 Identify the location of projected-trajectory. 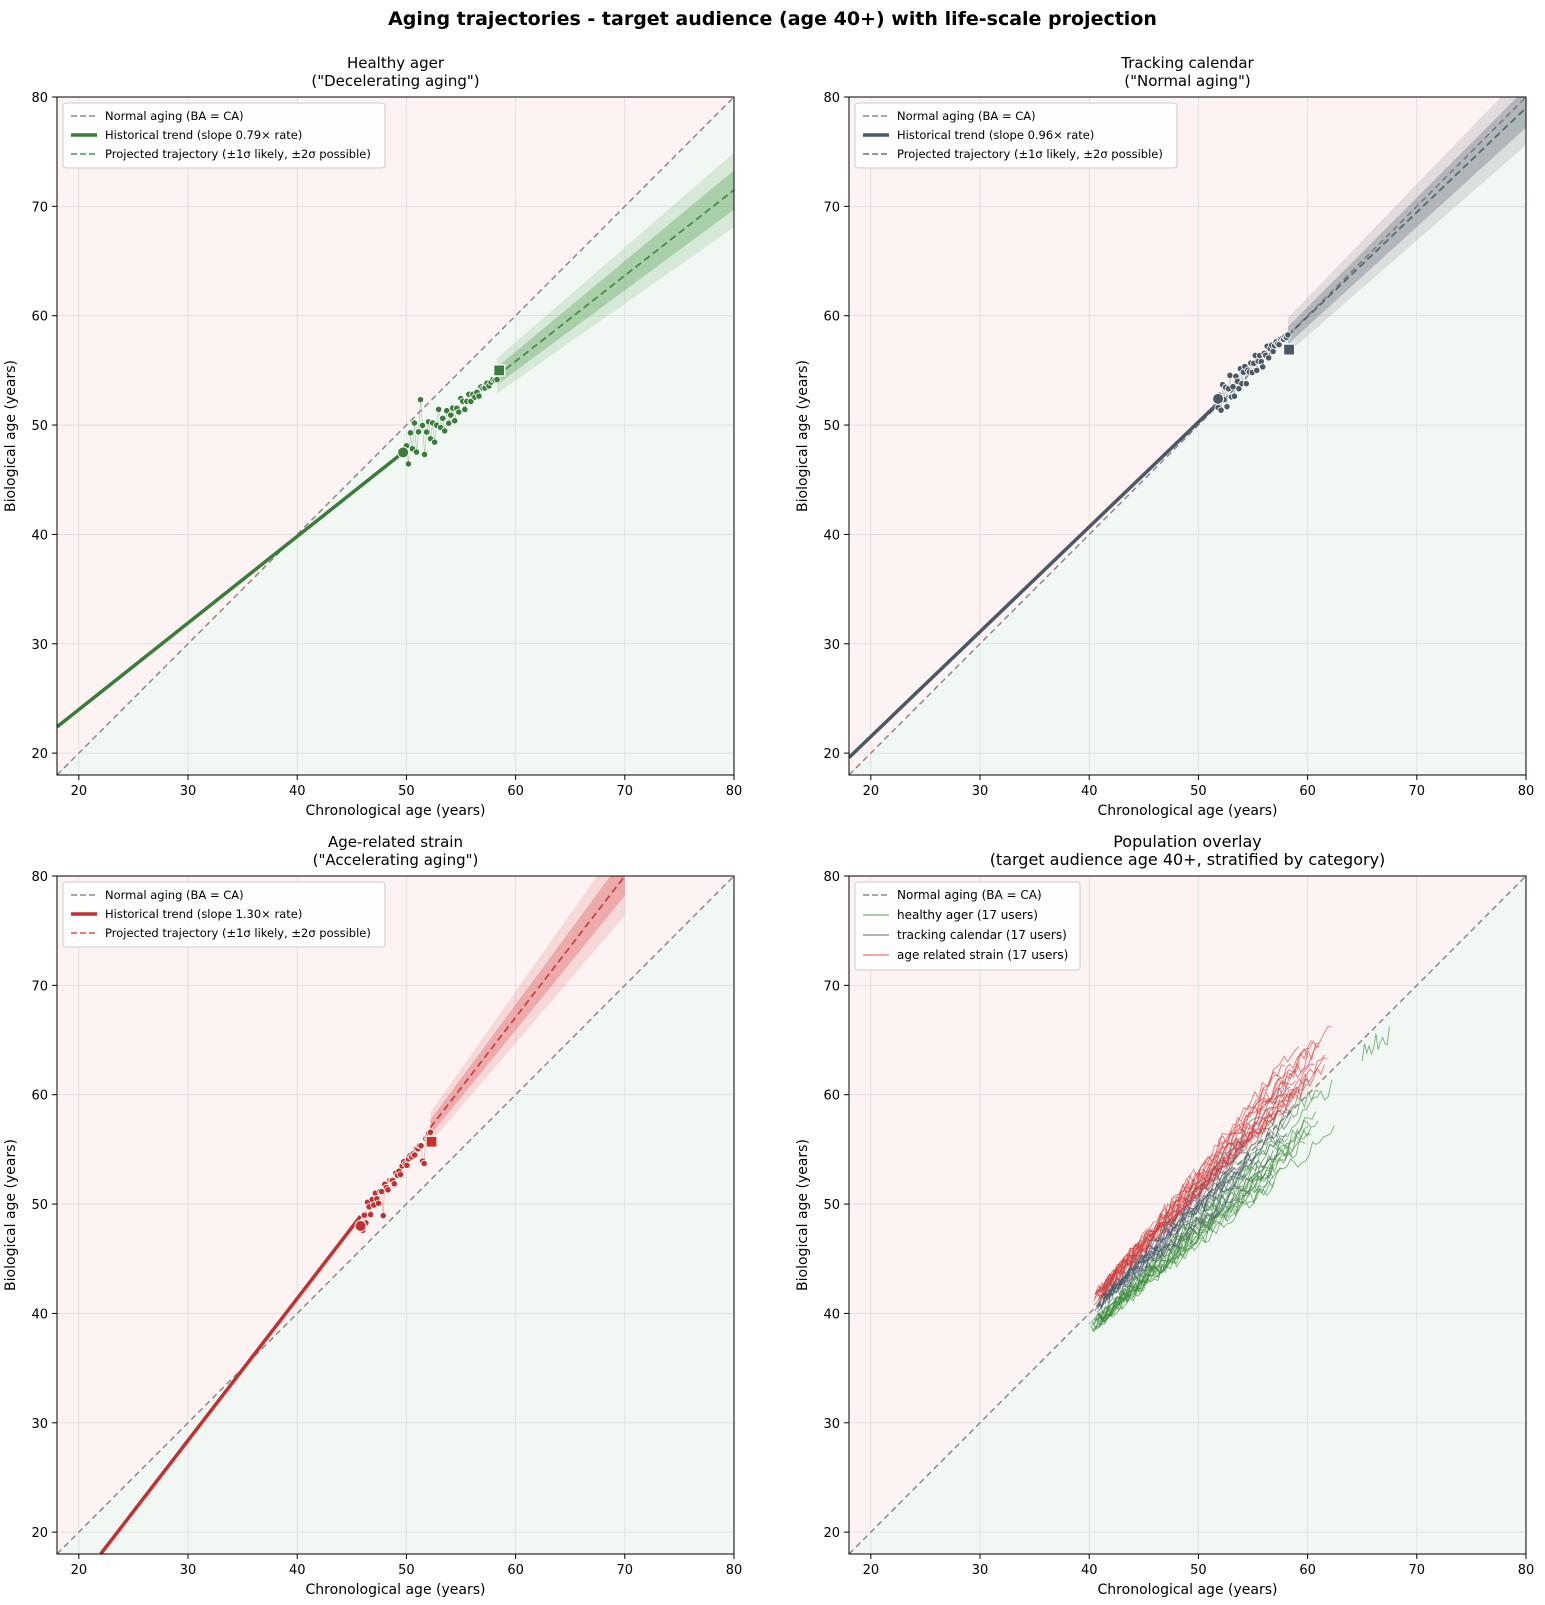
(615, 283).